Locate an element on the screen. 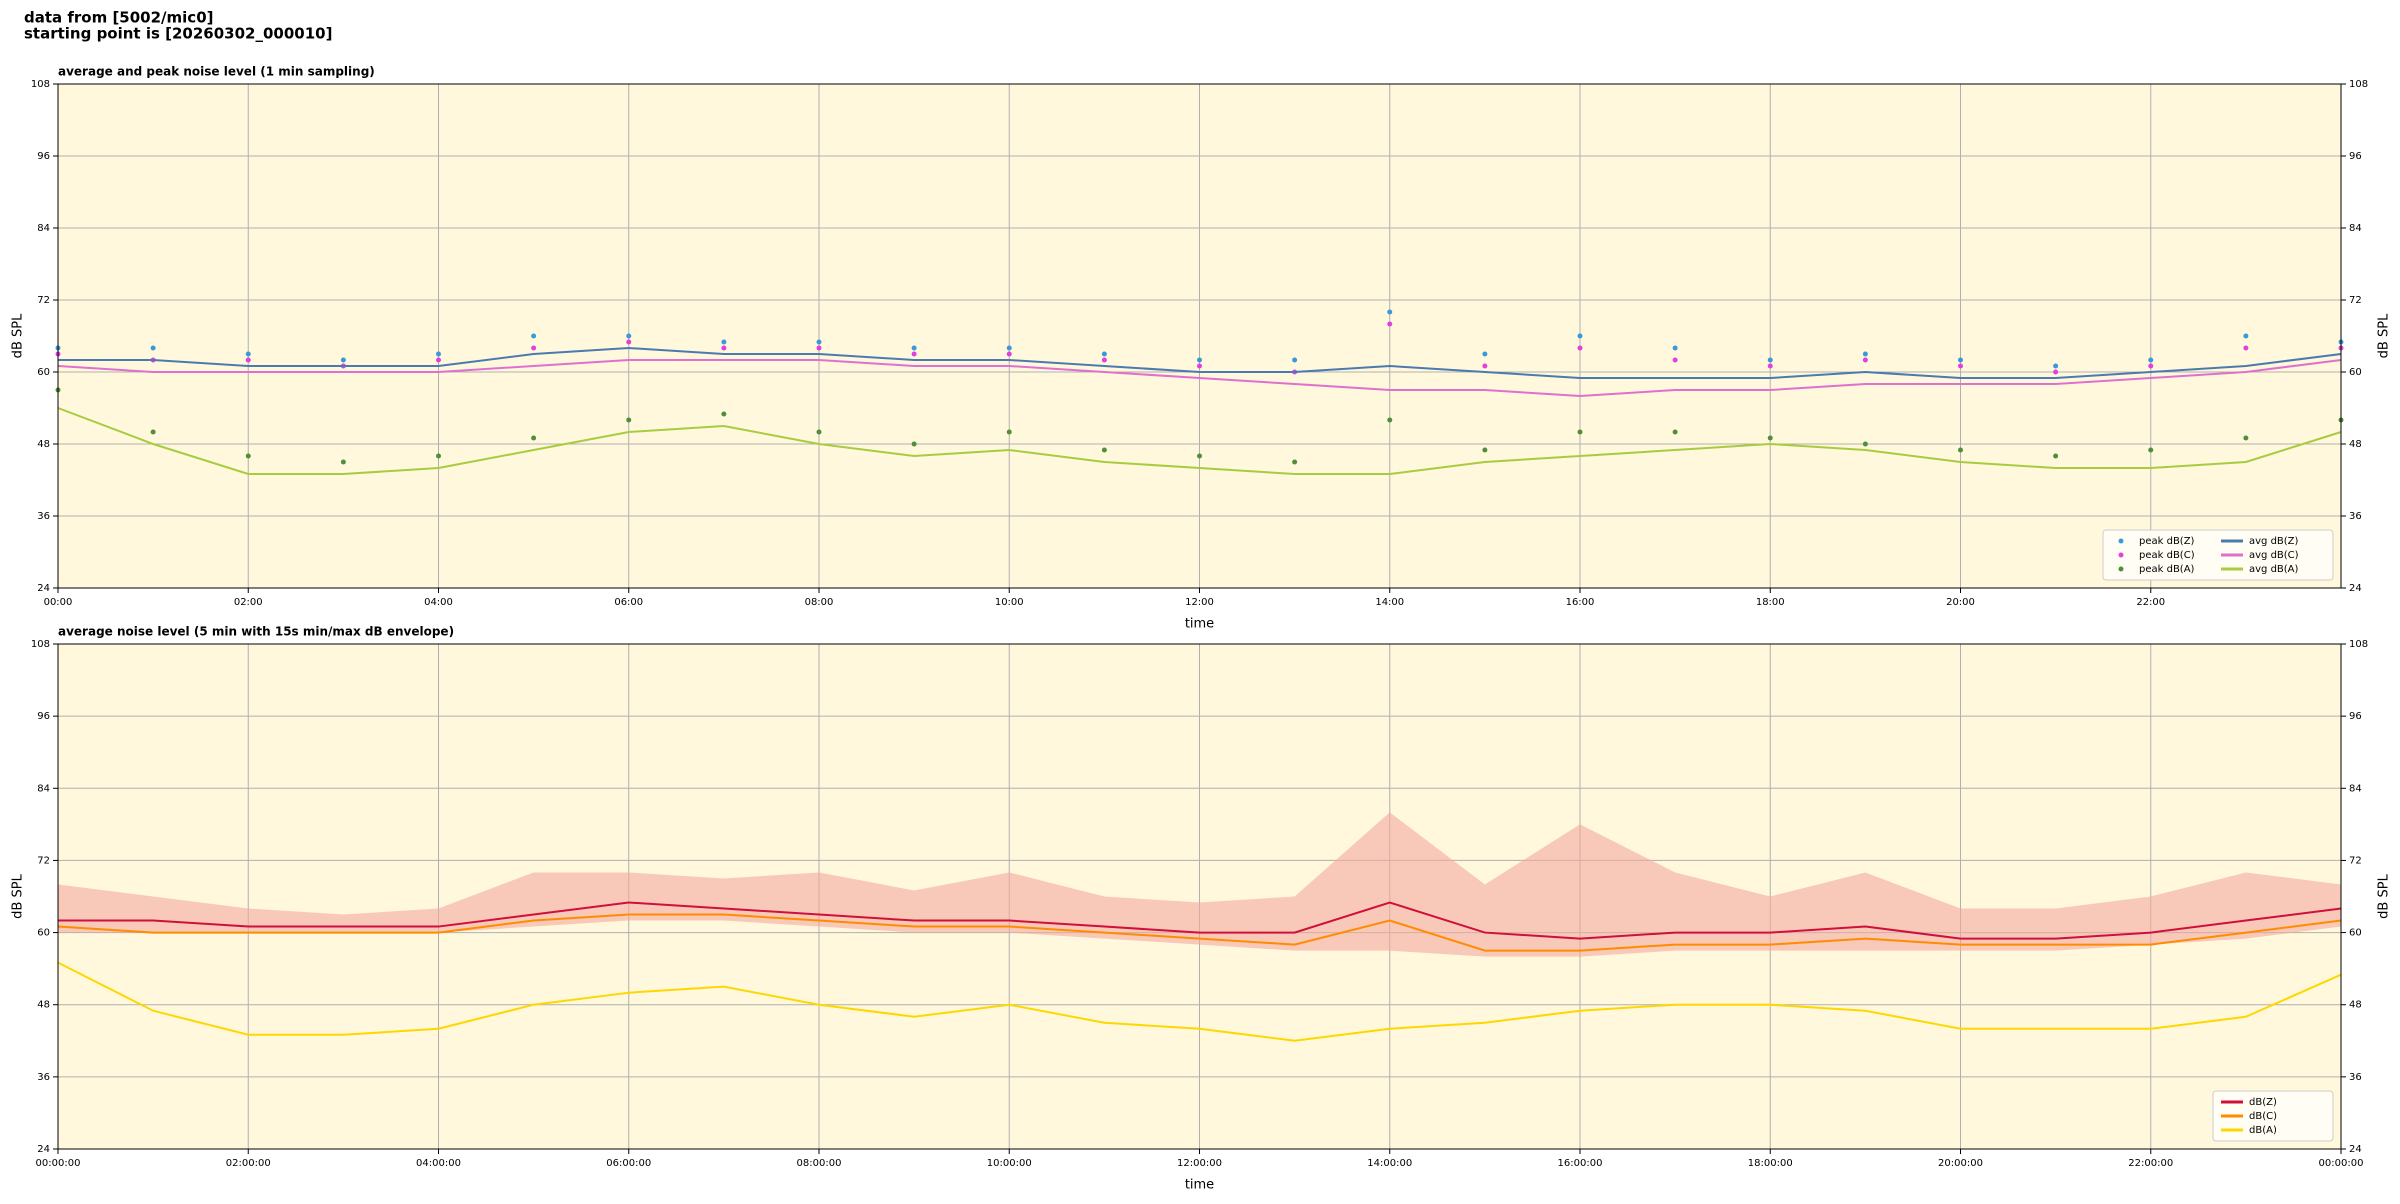 The height and width of the screenshot is (1204, 2400). x-tick-label: 08:00 is located at coordinates (819, 602).